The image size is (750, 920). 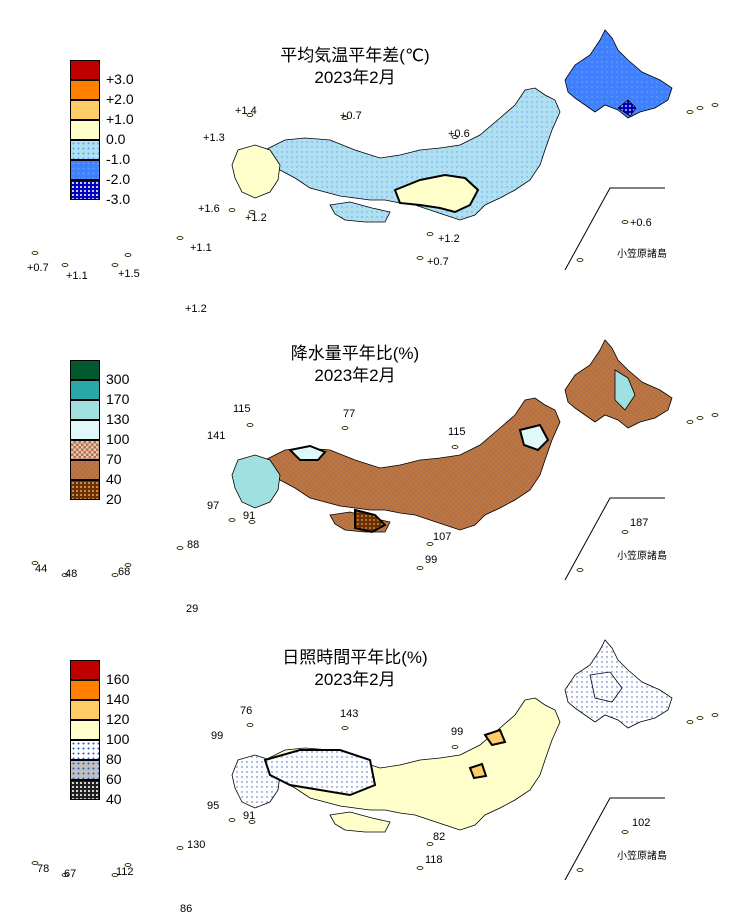 I want to click on station-value-okinoshima: 99, so click(x=431, y=560).